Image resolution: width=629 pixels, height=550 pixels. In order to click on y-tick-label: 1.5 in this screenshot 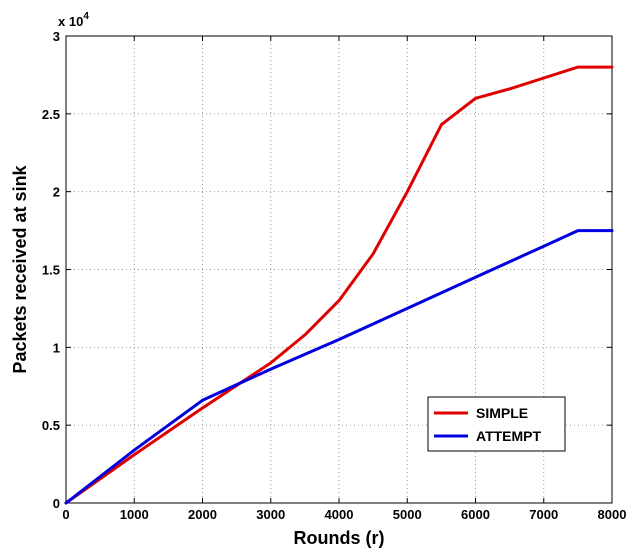, I will do `click(51, 270)`.